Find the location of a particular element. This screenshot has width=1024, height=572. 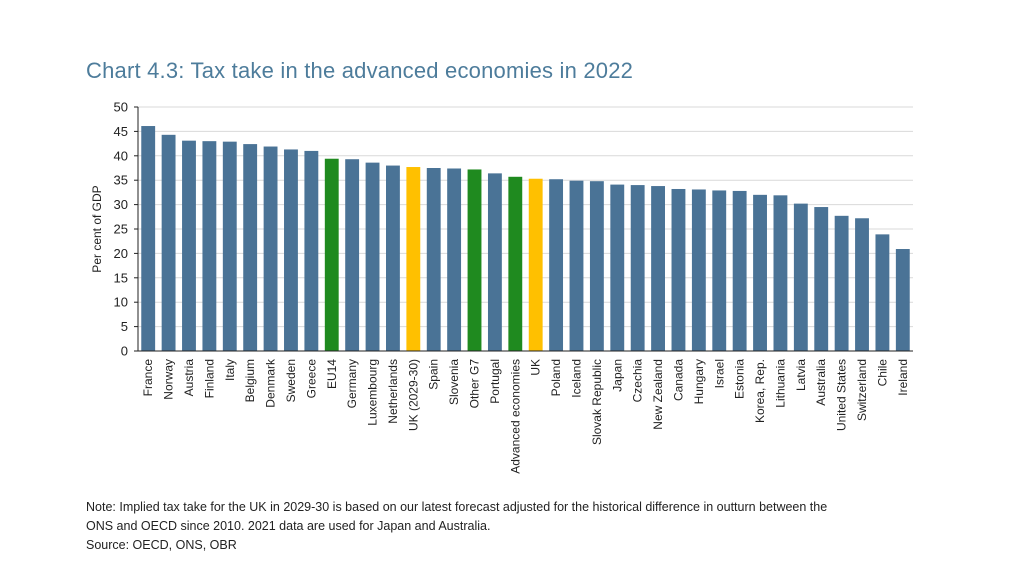

x-tick-label: Austria is located at coordinates (189, 378).